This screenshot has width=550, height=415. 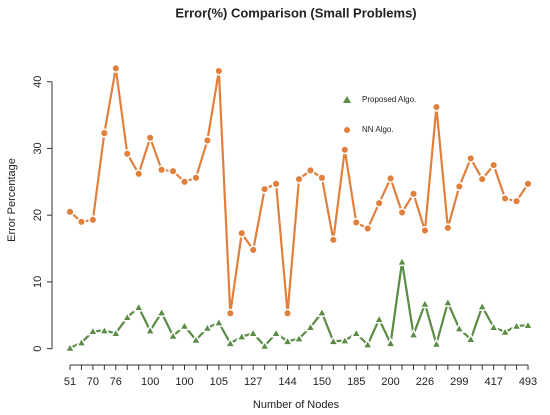 What do you see at coordinates (390, 382) in the screenshot?
I see `x-tick-label: 200` at bounding box center [390, 382].